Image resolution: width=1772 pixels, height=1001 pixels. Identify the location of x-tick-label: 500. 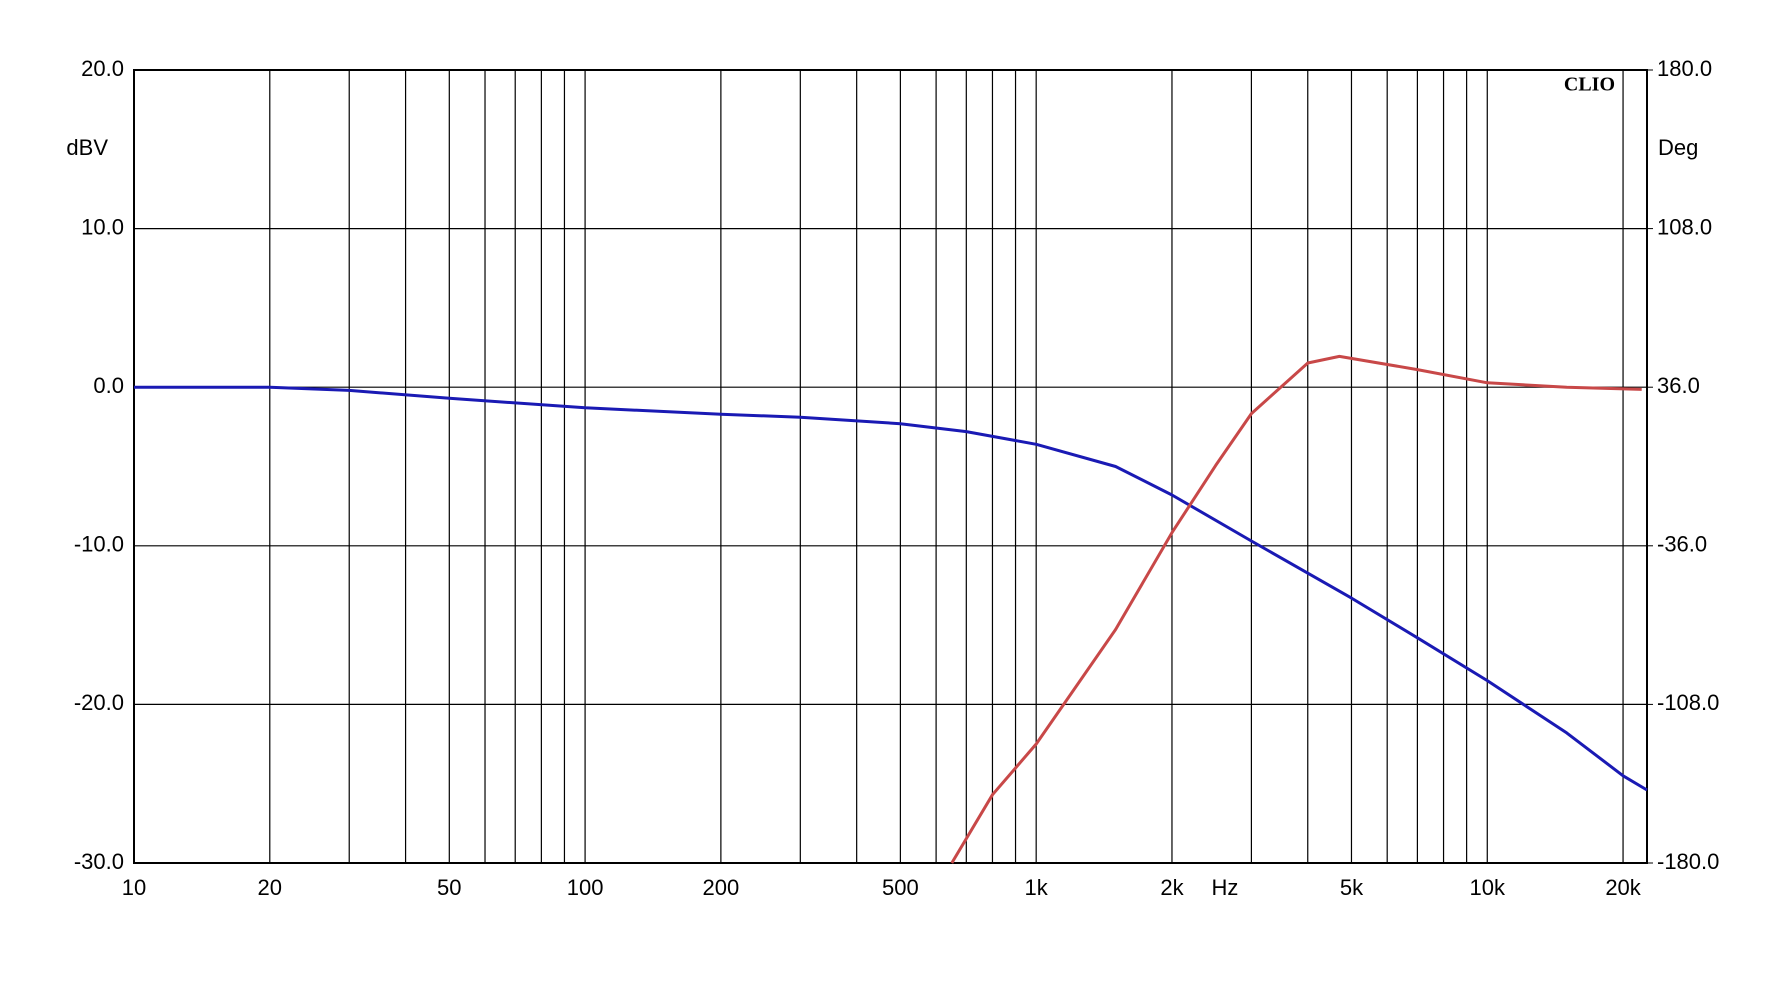
(900, 887).